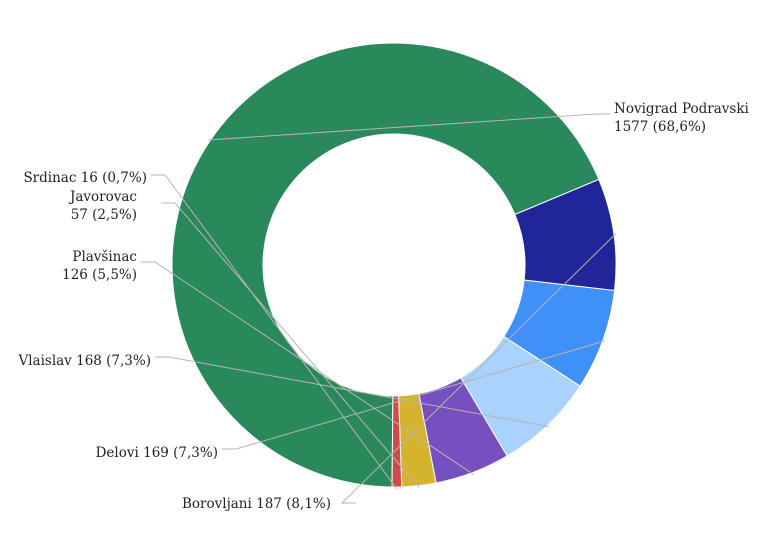  What do you see at coordinates (256, 504) in the screenshot?
I see `slice-label: Borovljani 187 (8,1%)` at bounding box center [256, 504].